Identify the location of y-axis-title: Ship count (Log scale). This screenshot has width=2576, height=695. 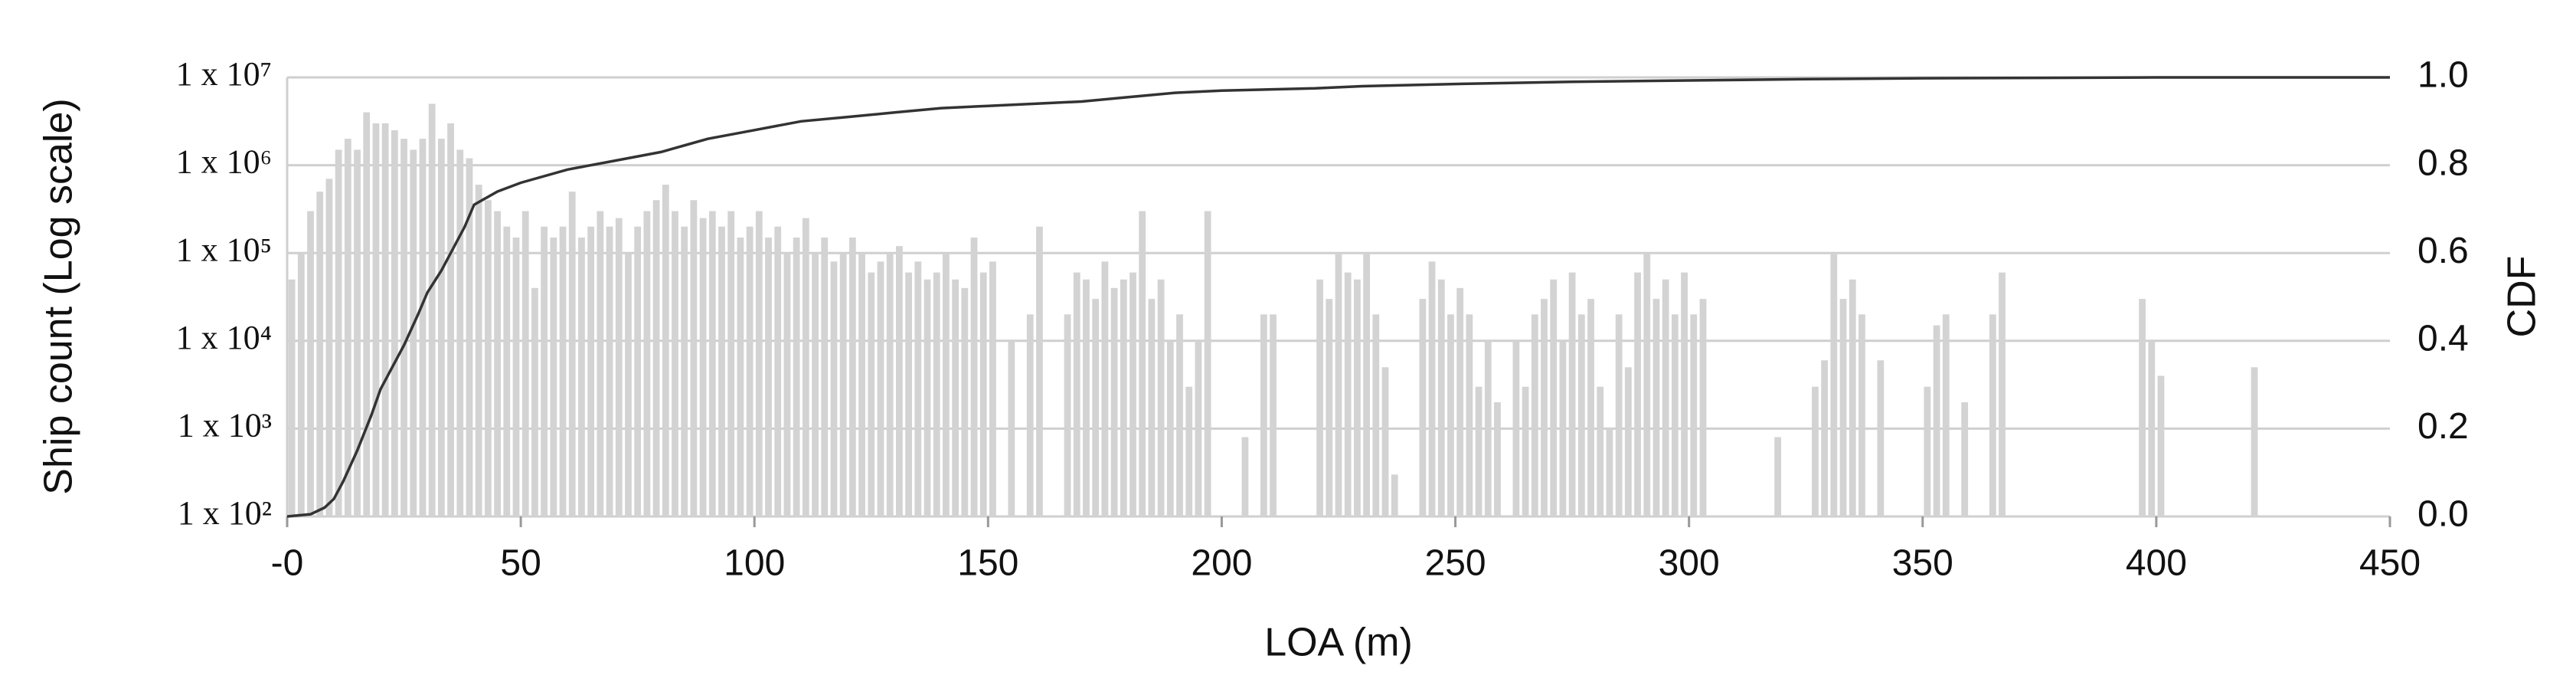
(59, 296).